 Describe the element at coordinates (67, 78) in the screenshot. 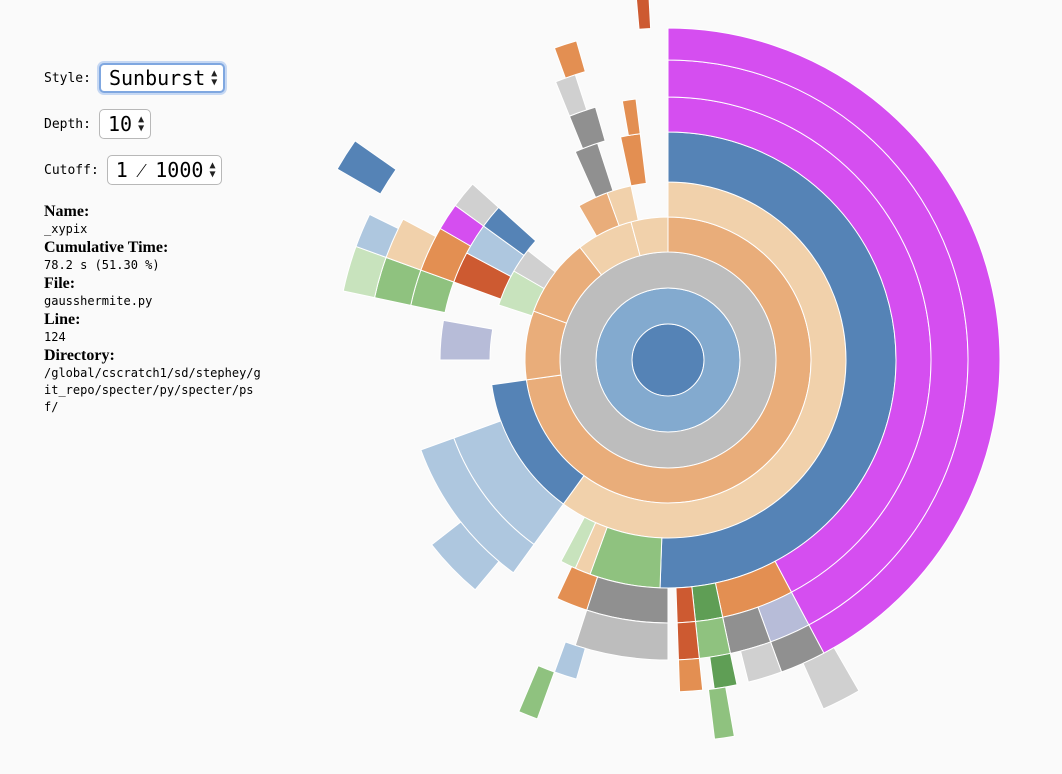

I see `style-label: Style:` at that location.